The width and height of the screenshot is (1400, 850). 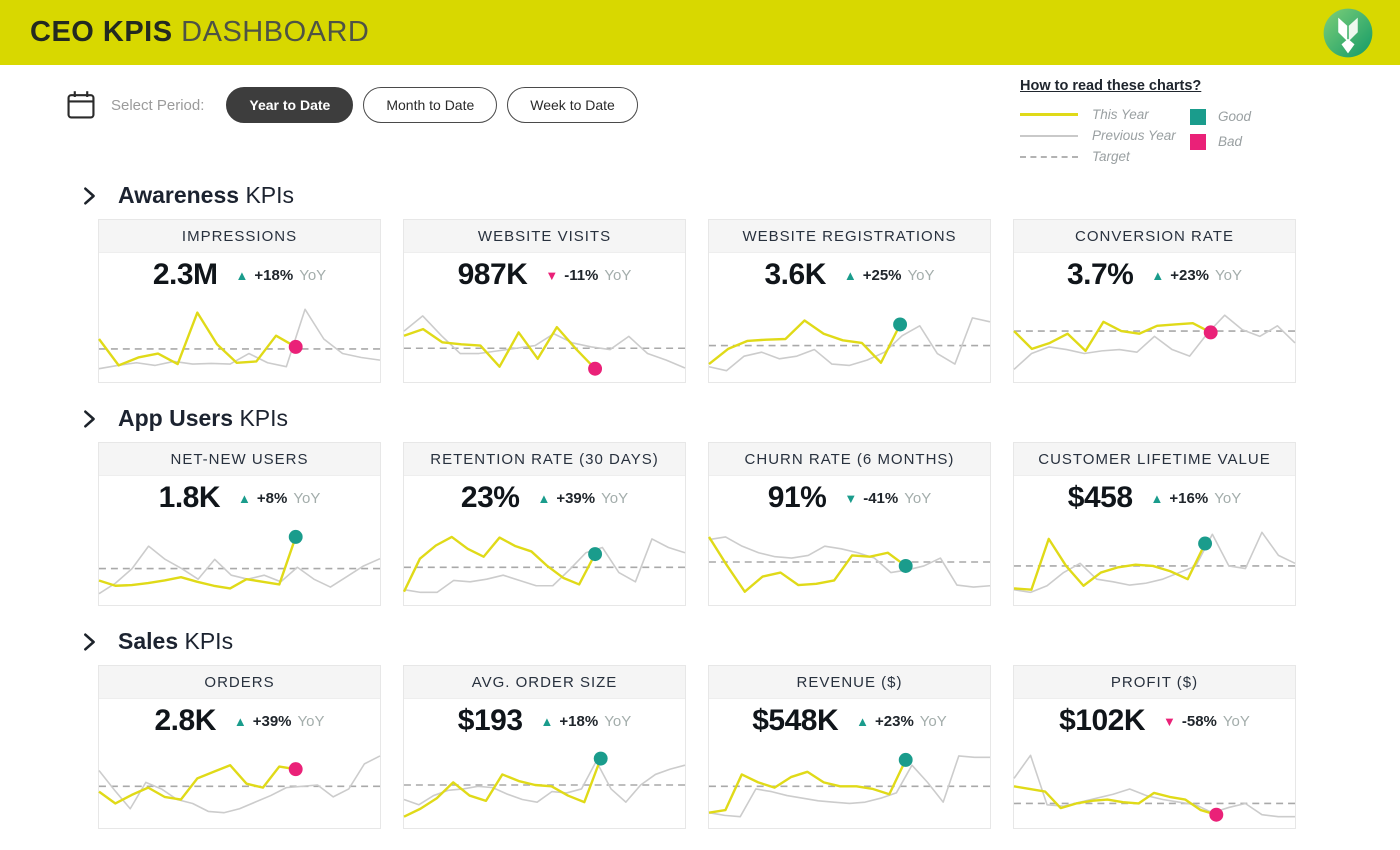 I want to click on legend-label: Previous Year, so click(x=1134, y=135).